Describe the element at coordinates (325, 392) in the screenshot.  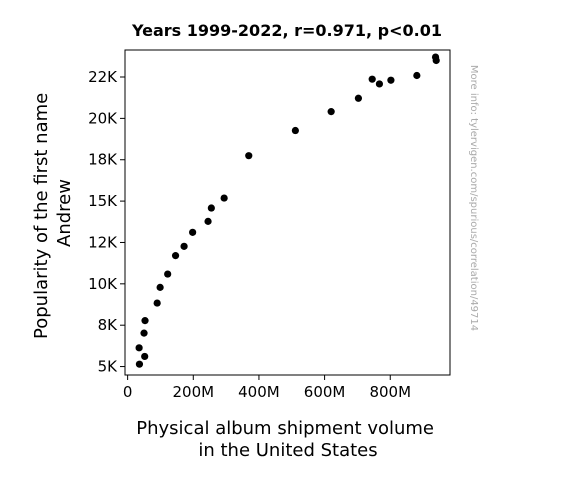
I see `x-tick-label: 600M` at that location.